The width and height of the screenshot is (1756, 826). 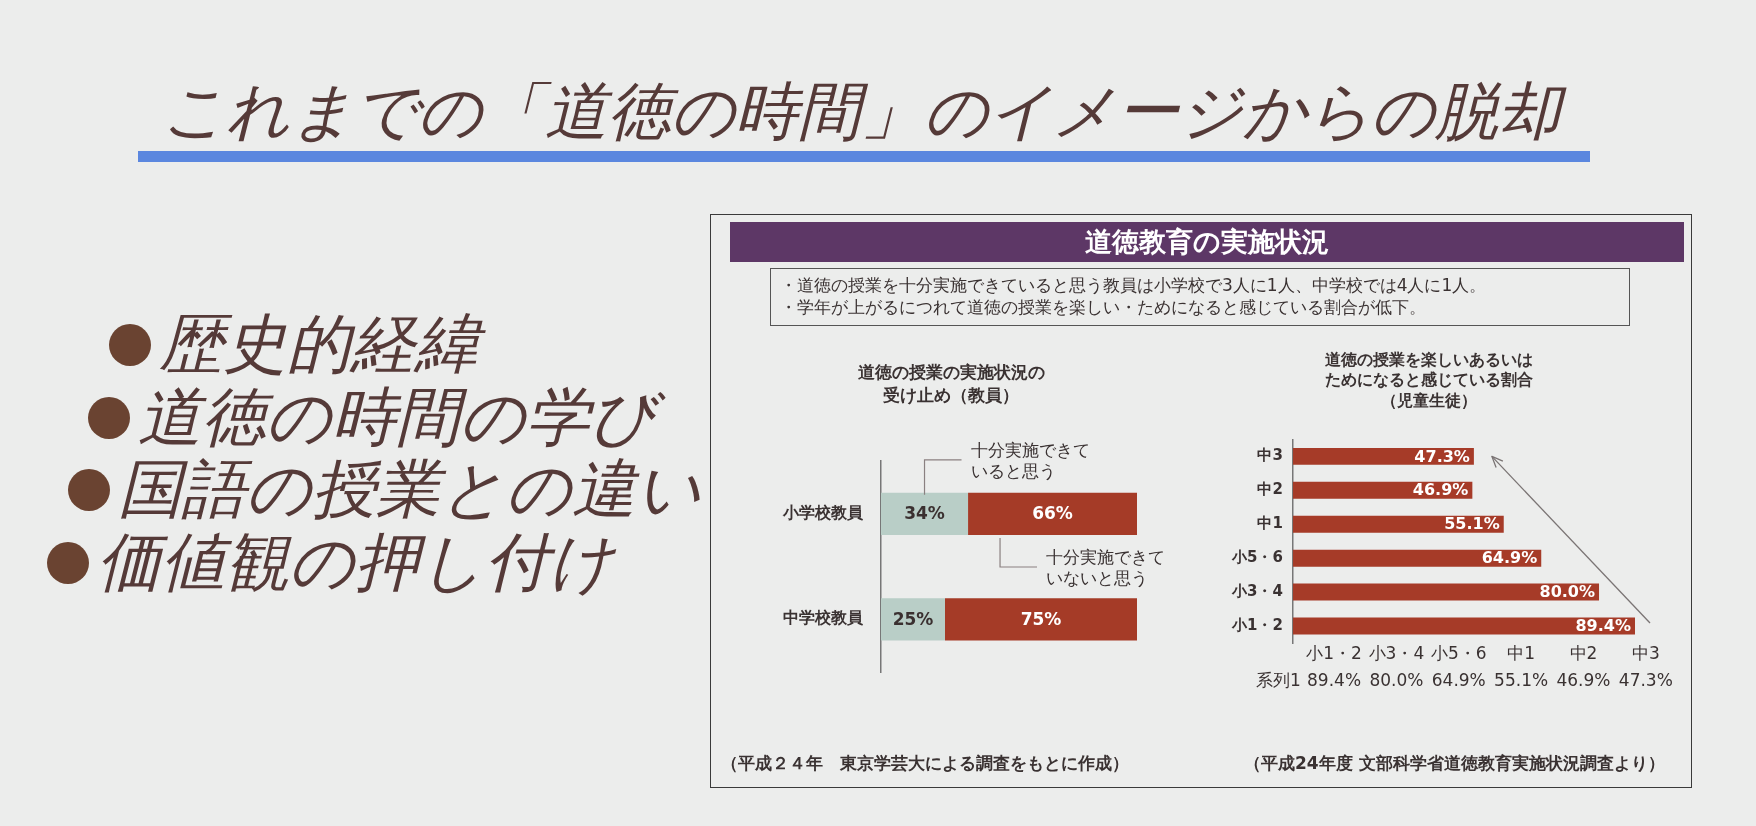 I want to click on text: 系列1, so click(x=1278, y=680).